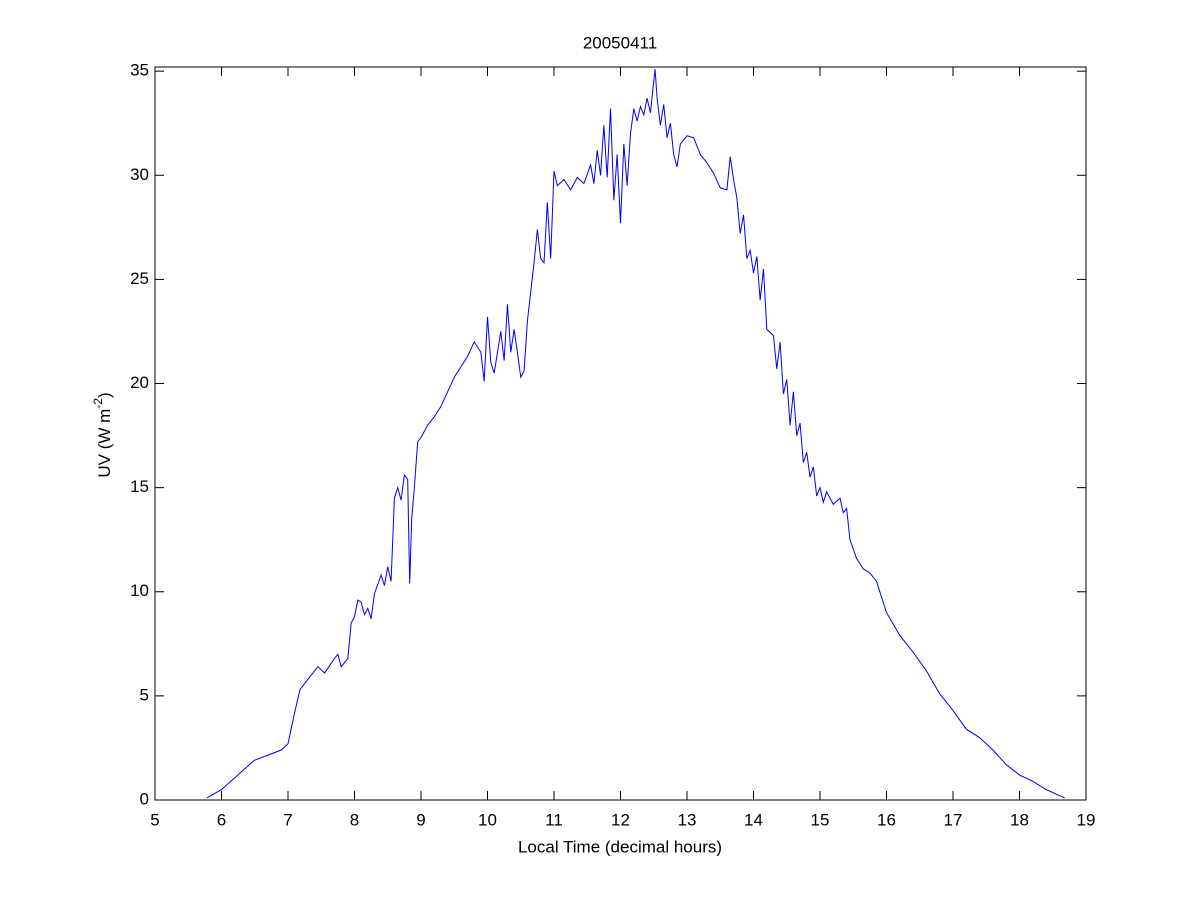 The width and height of the screenshot is (1200, 900). I want to click on y-axis-label-text: UV (W m, so click(104, 443).